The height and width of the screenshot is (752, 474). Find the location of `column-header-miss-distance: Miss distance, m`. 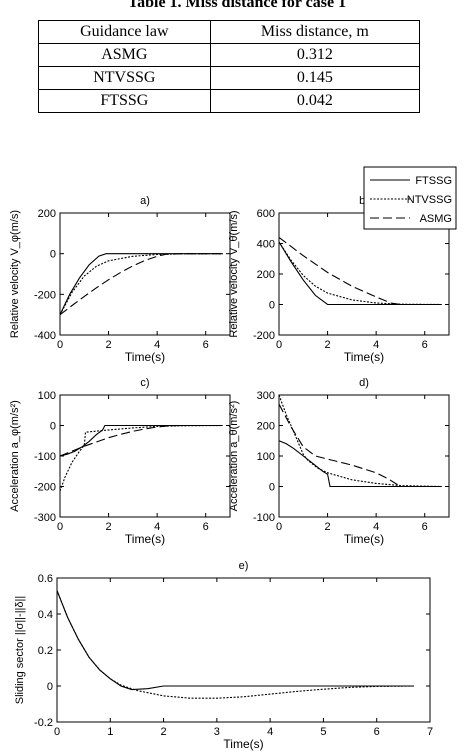

column-header-miss-distance: Miss distance, m is located at coordinates (315, 32).